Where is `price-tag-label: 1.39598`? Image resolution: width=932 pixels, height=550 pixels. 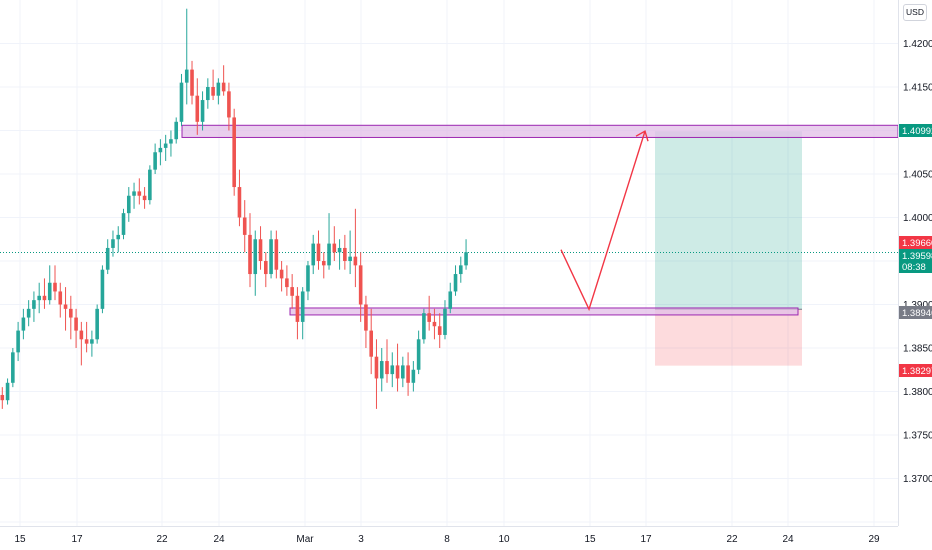
price-tag-label: 1.39598 is located at coordinates (917, 256).